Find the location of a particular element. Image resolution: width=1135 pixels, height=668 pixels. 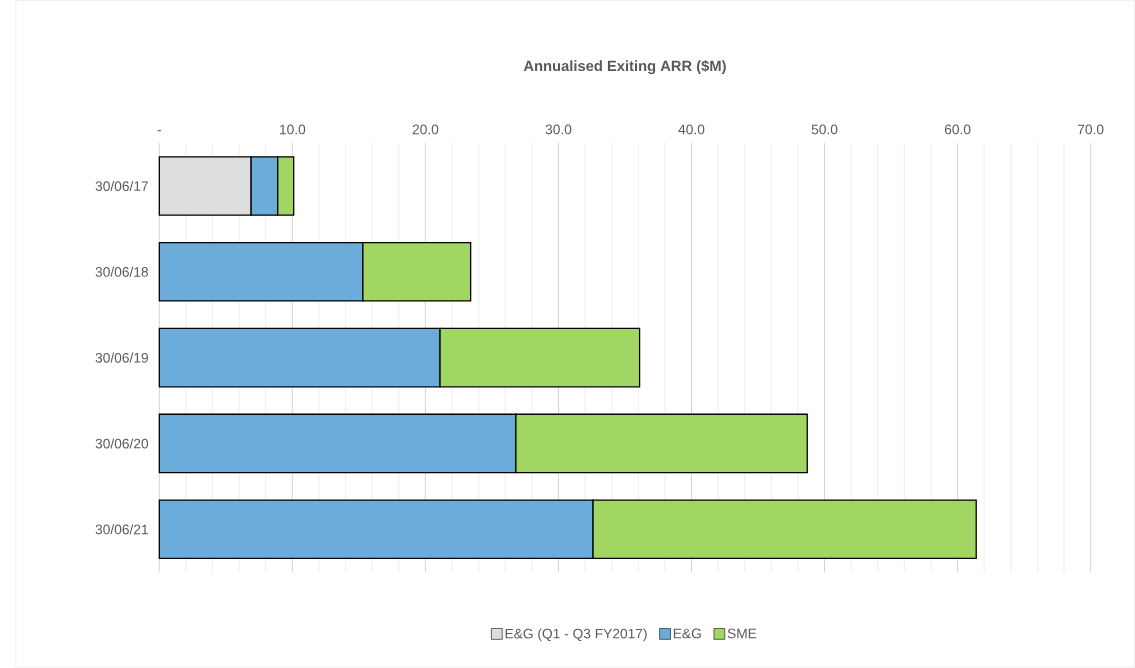

x-tick-label: - is located at coordinates (159, 131).